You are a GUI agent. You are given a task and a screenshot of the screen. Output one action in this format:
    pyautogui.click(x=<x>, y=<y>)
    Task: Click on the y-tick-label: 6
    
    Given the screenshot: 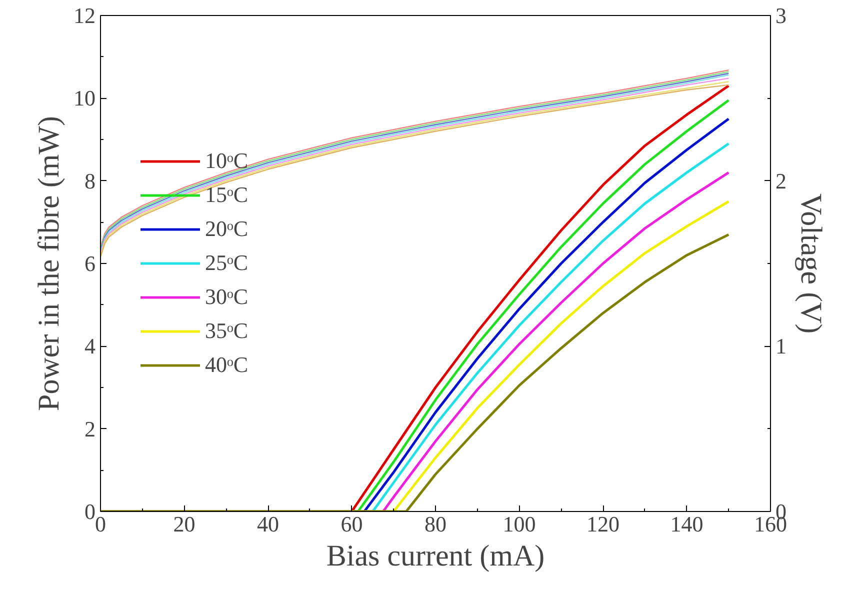 What is the action you would take?
    pyautogui.click(x=90, y=263)
    